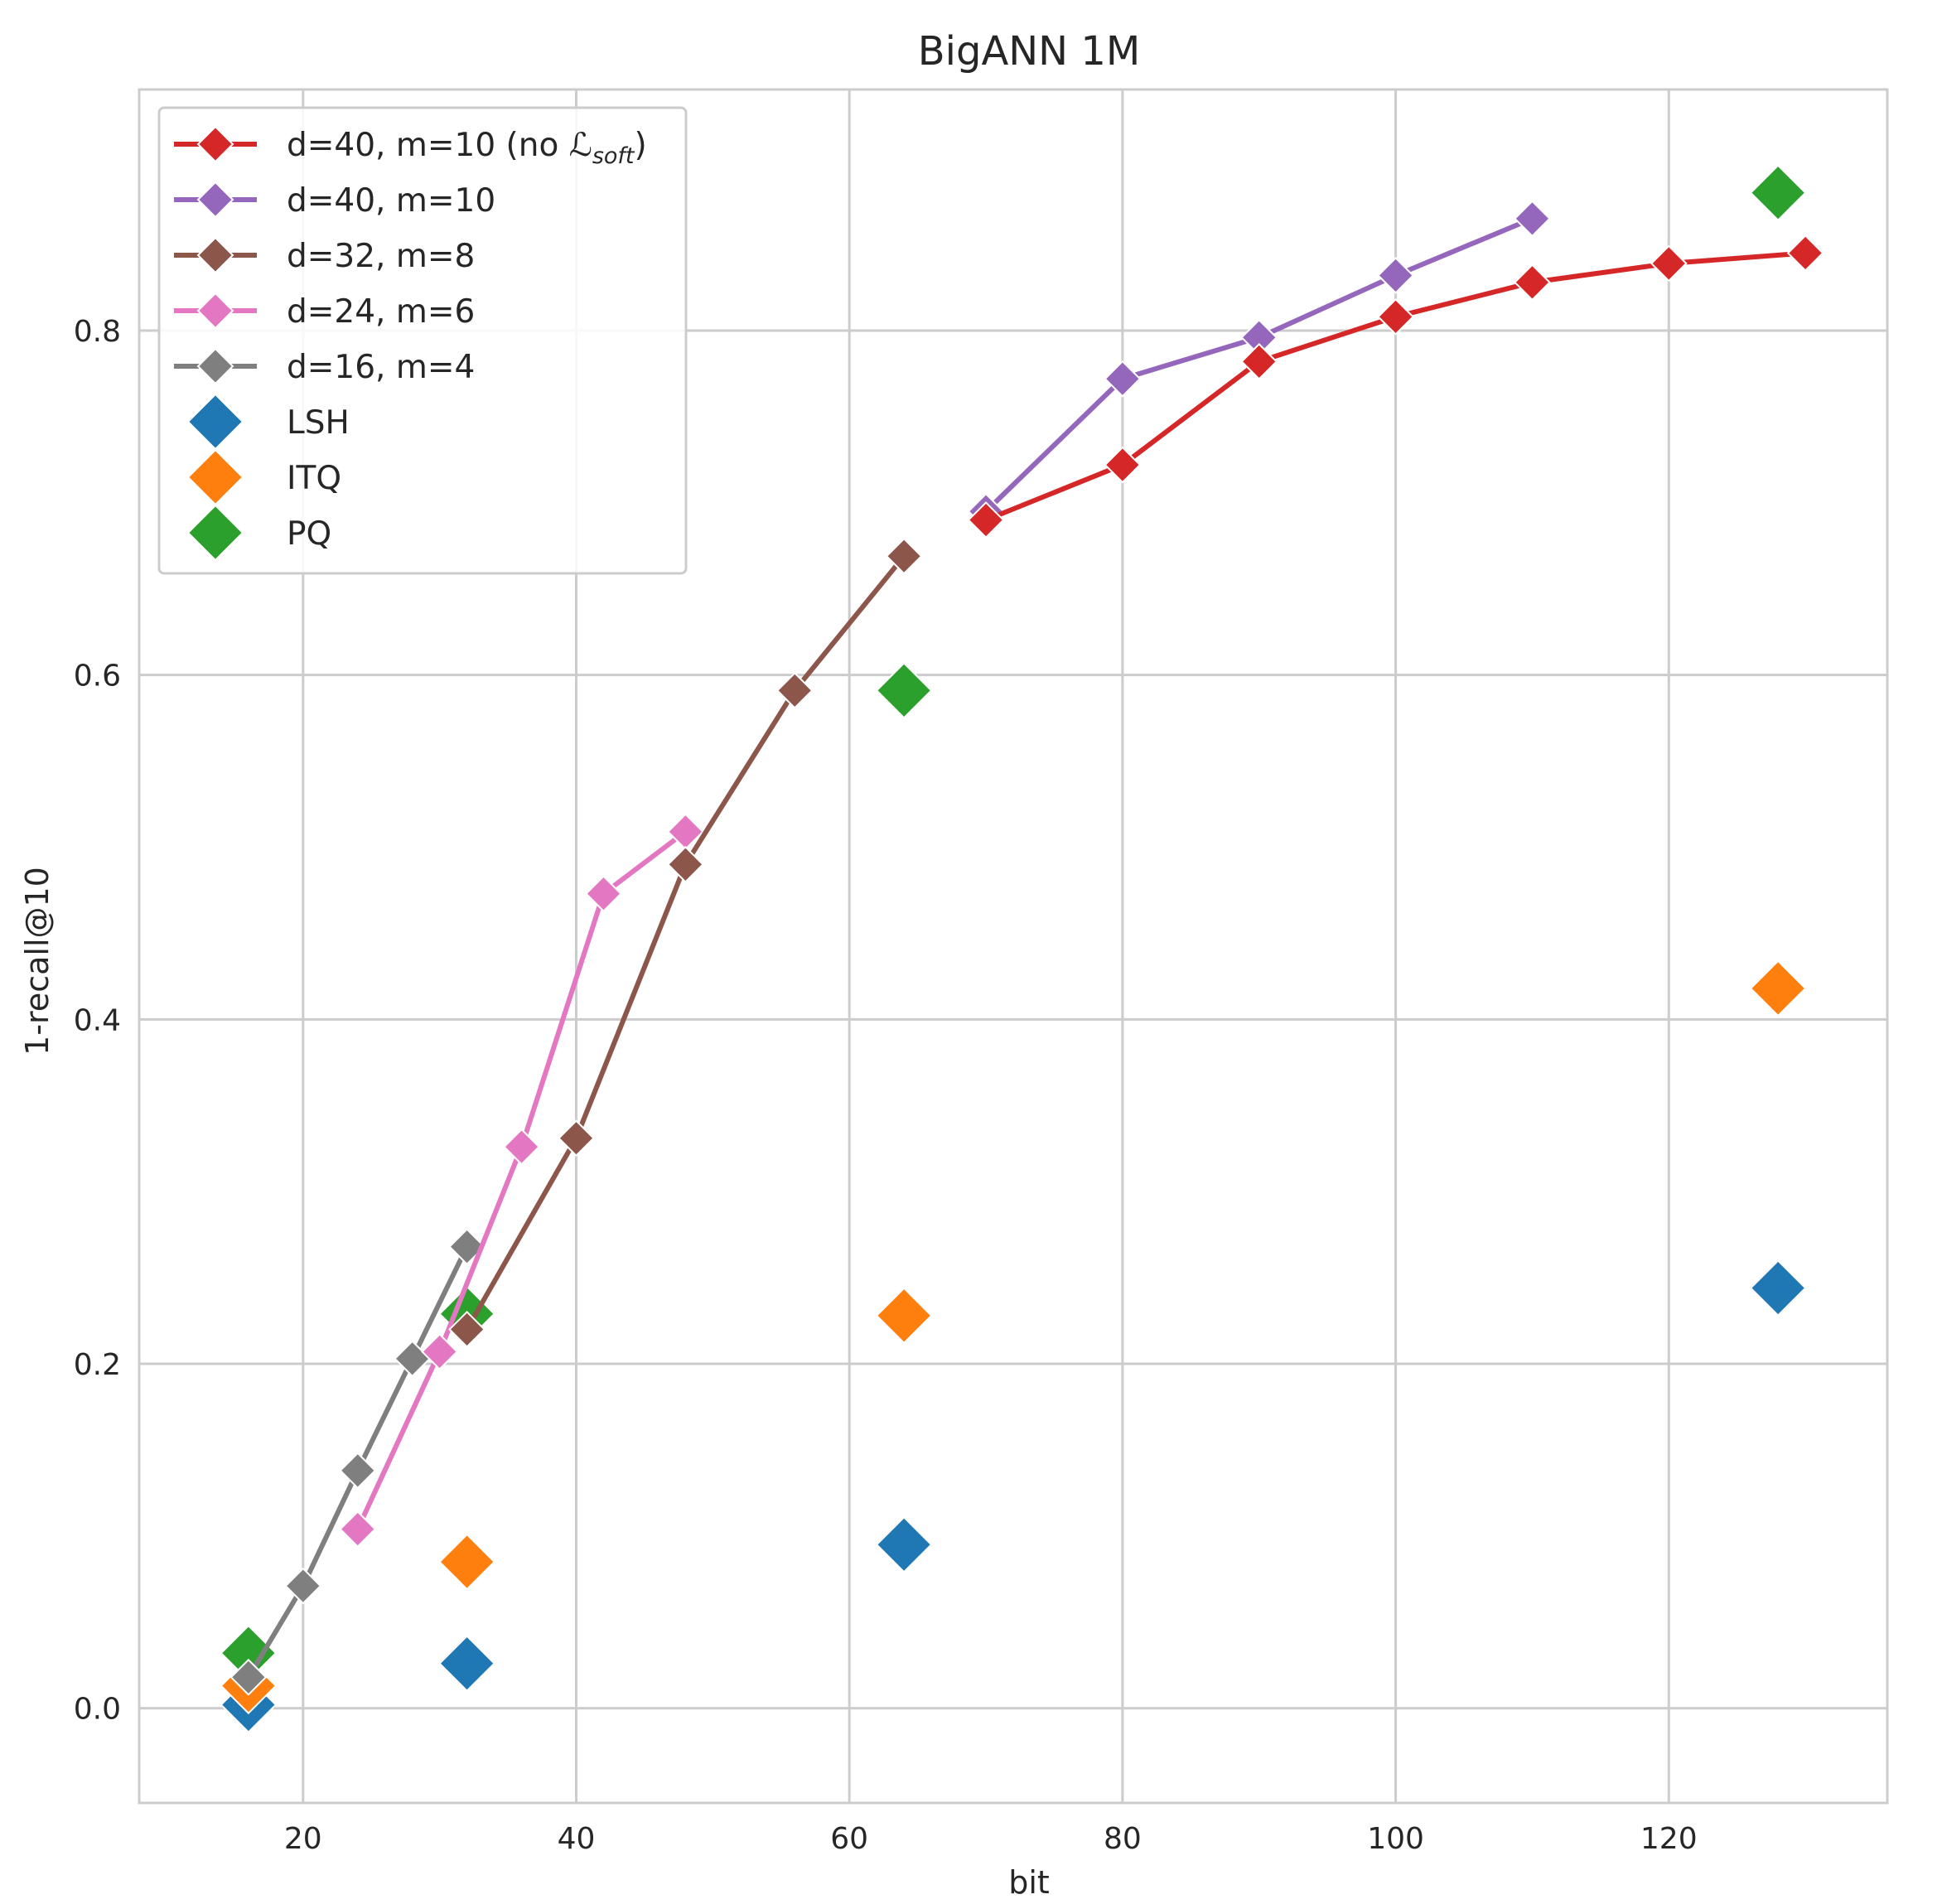 Image resolution: width=1942 pixels, height=1904 pixels. I want to click on x-tick-label: 120, so click(1669, 1839).